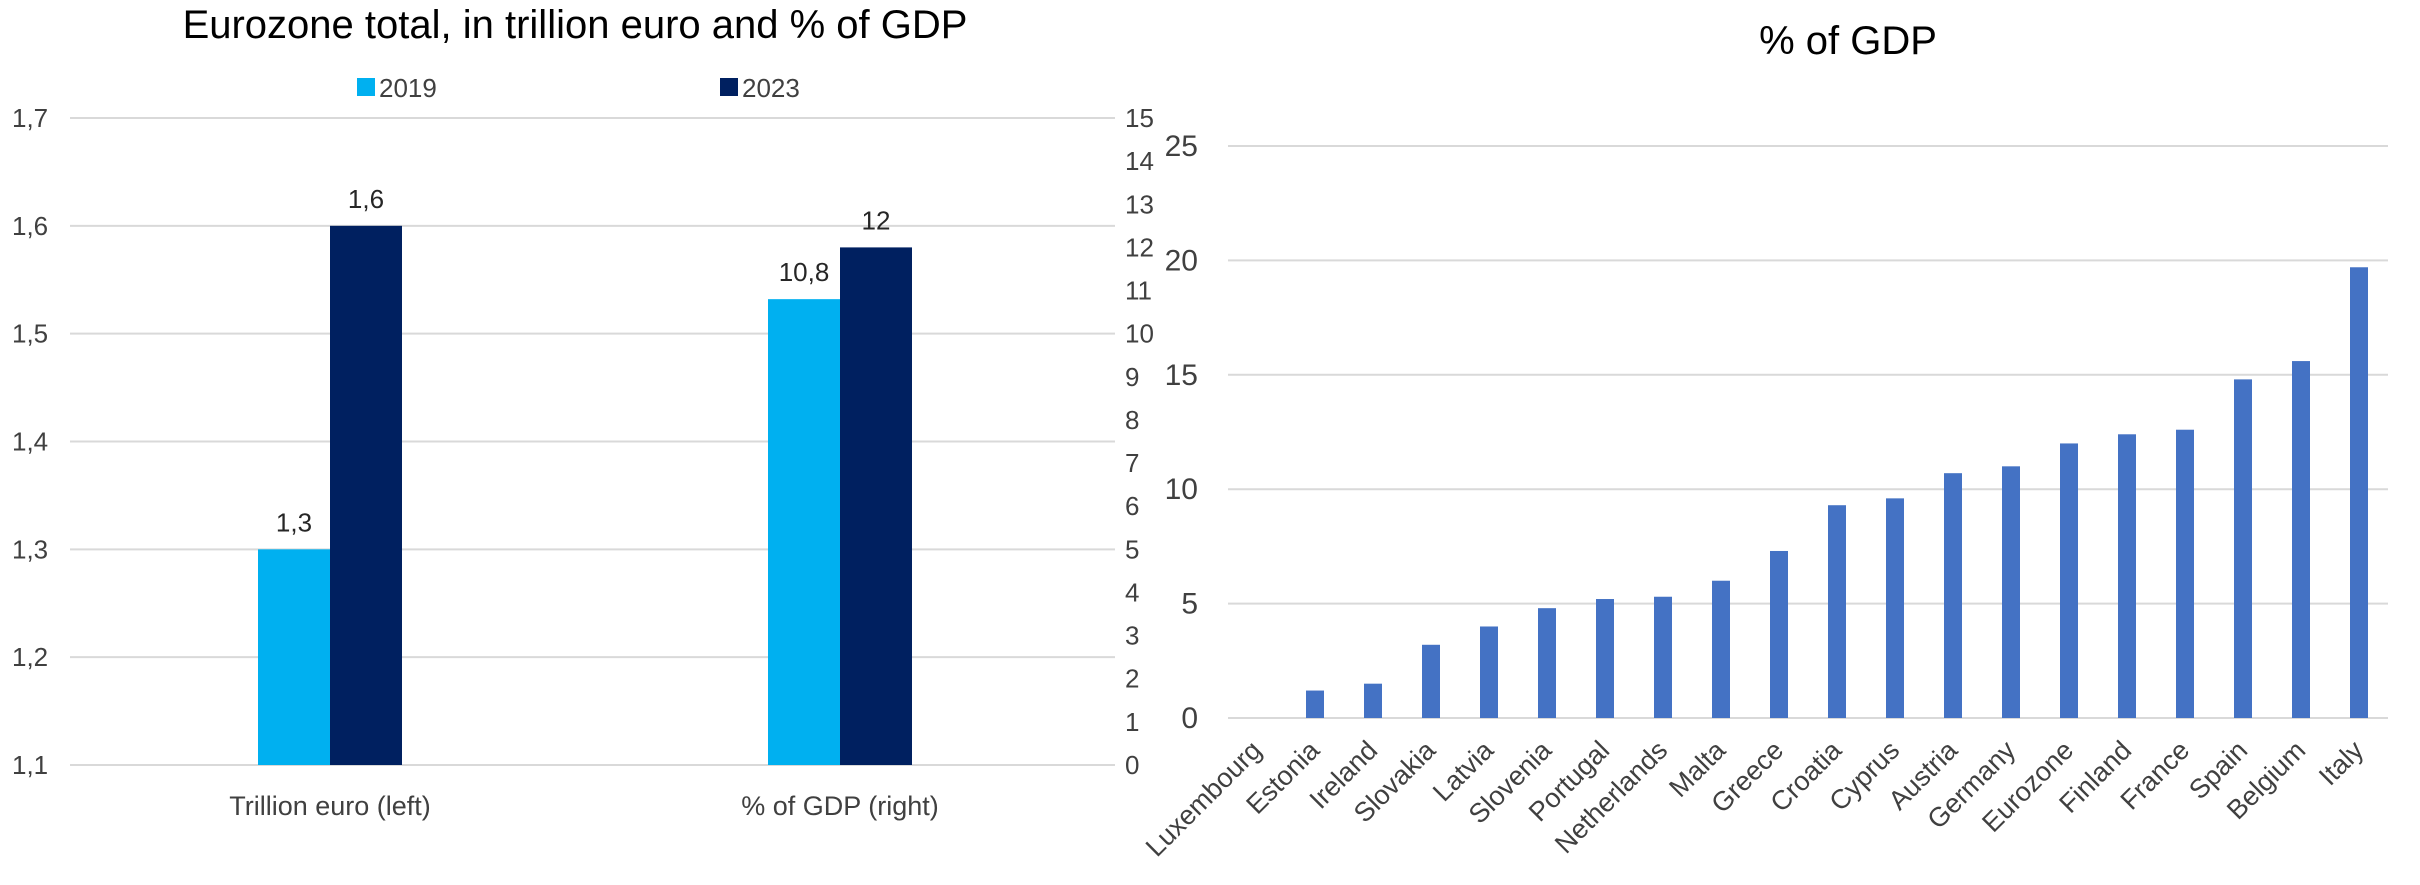 Image resolution: width=2420 pixels, height=885 pixels. I want to click on chart1-data-label: 1,3, so click(294, 522).